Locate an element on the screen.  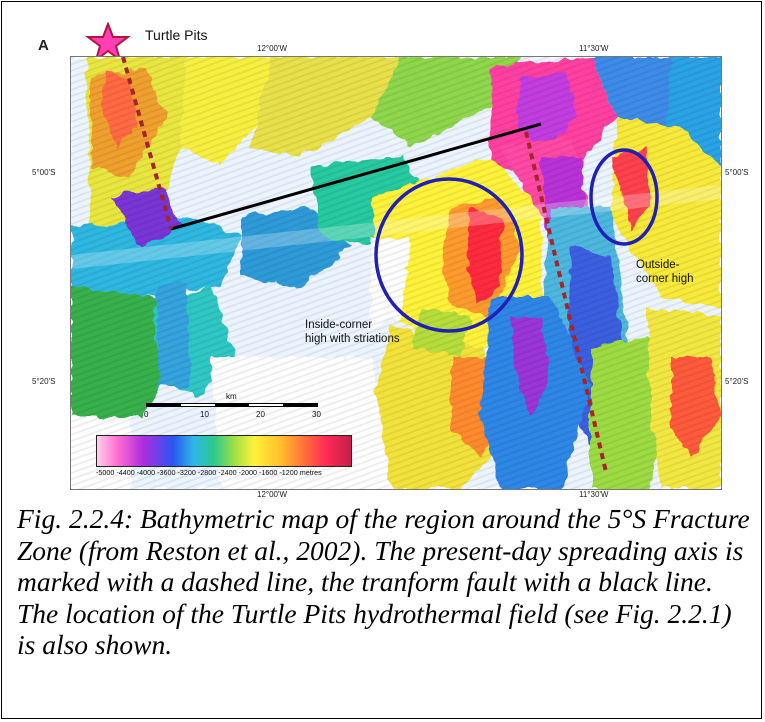
right-lat-label-2: 5°20'S is located at coordinates (737, 381).